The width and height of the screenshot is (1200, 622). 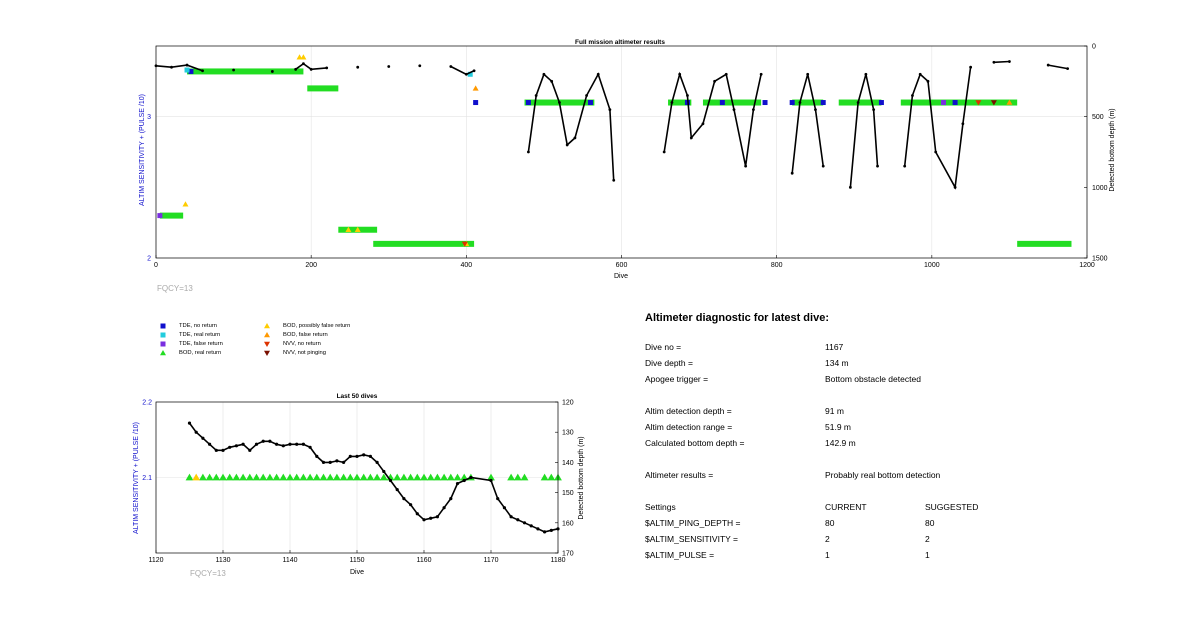 I want to click on chart1-ylabel-left: ALTIM SENSITIVITY + (PULSE /10), so click(x=142, y=150).